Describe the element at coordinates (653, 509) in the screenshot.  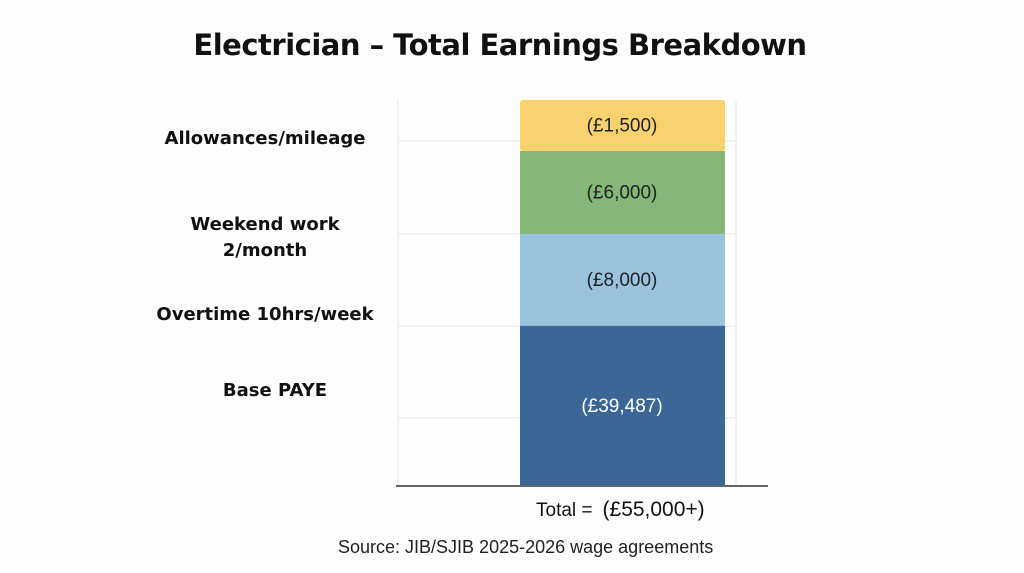
I see `total-value: (£55,000+)` at that location.